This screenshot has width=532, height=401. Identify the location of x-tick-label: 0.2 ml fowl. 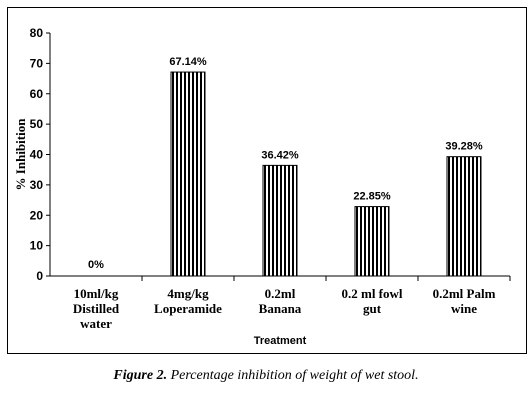
(371, 293).